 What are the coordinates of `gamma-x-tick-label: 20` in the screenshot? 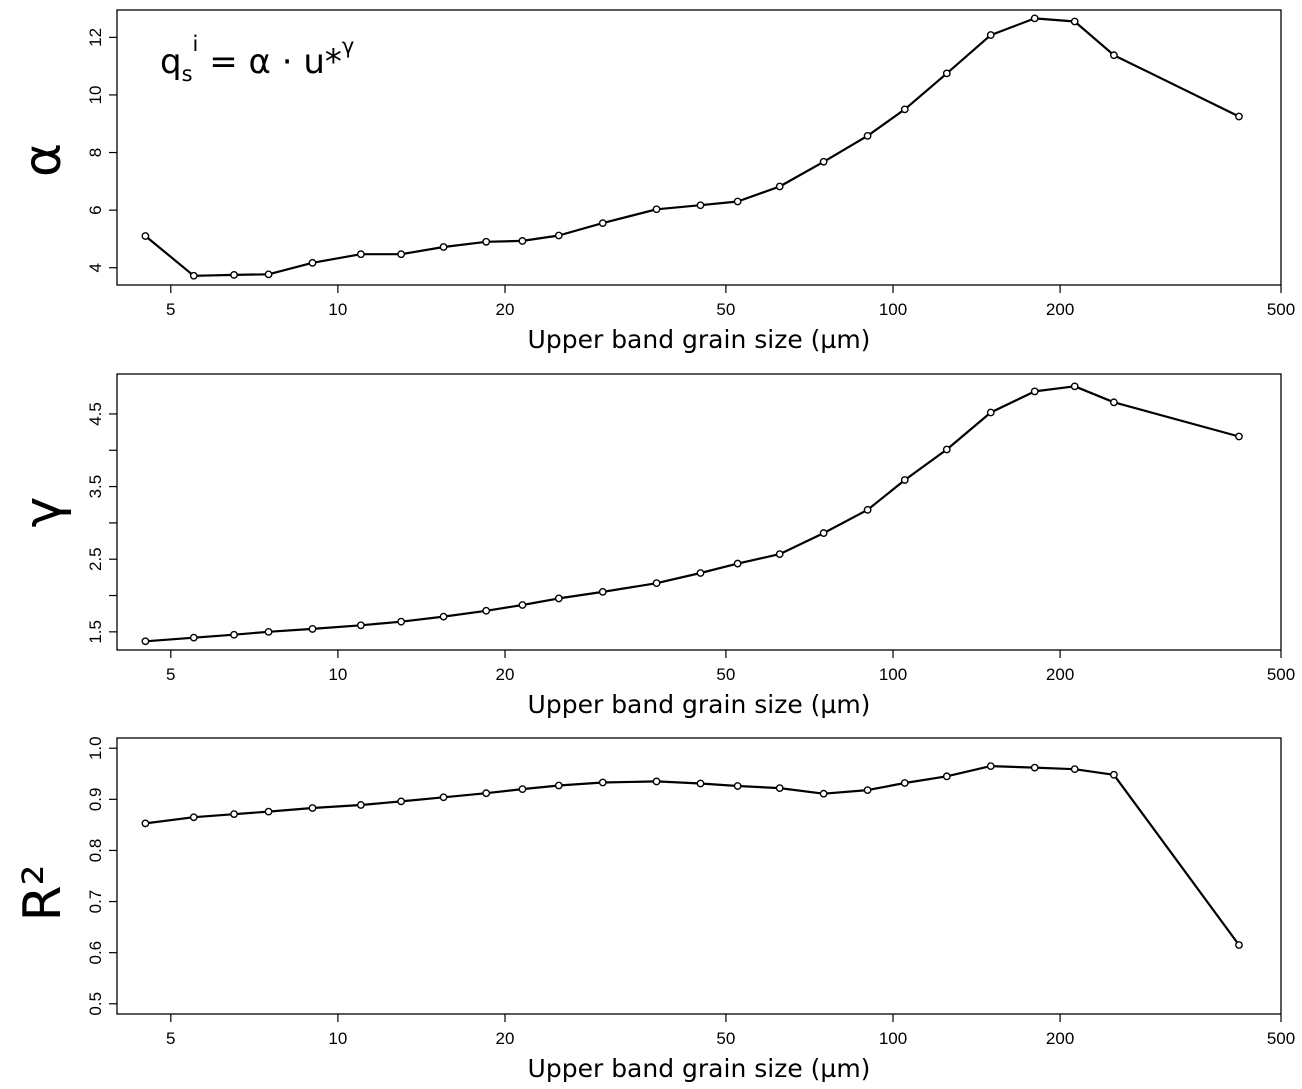 It's located at (505, 674).